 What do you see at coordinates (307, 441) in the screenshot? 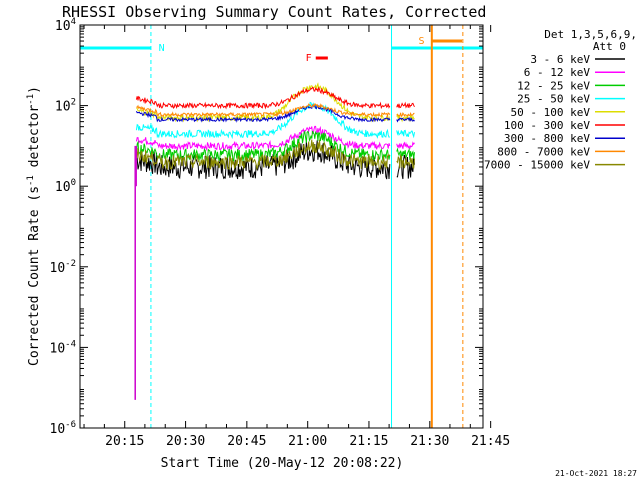
I see `x-tick-label: 21:00` at bounding box center [307, 441].